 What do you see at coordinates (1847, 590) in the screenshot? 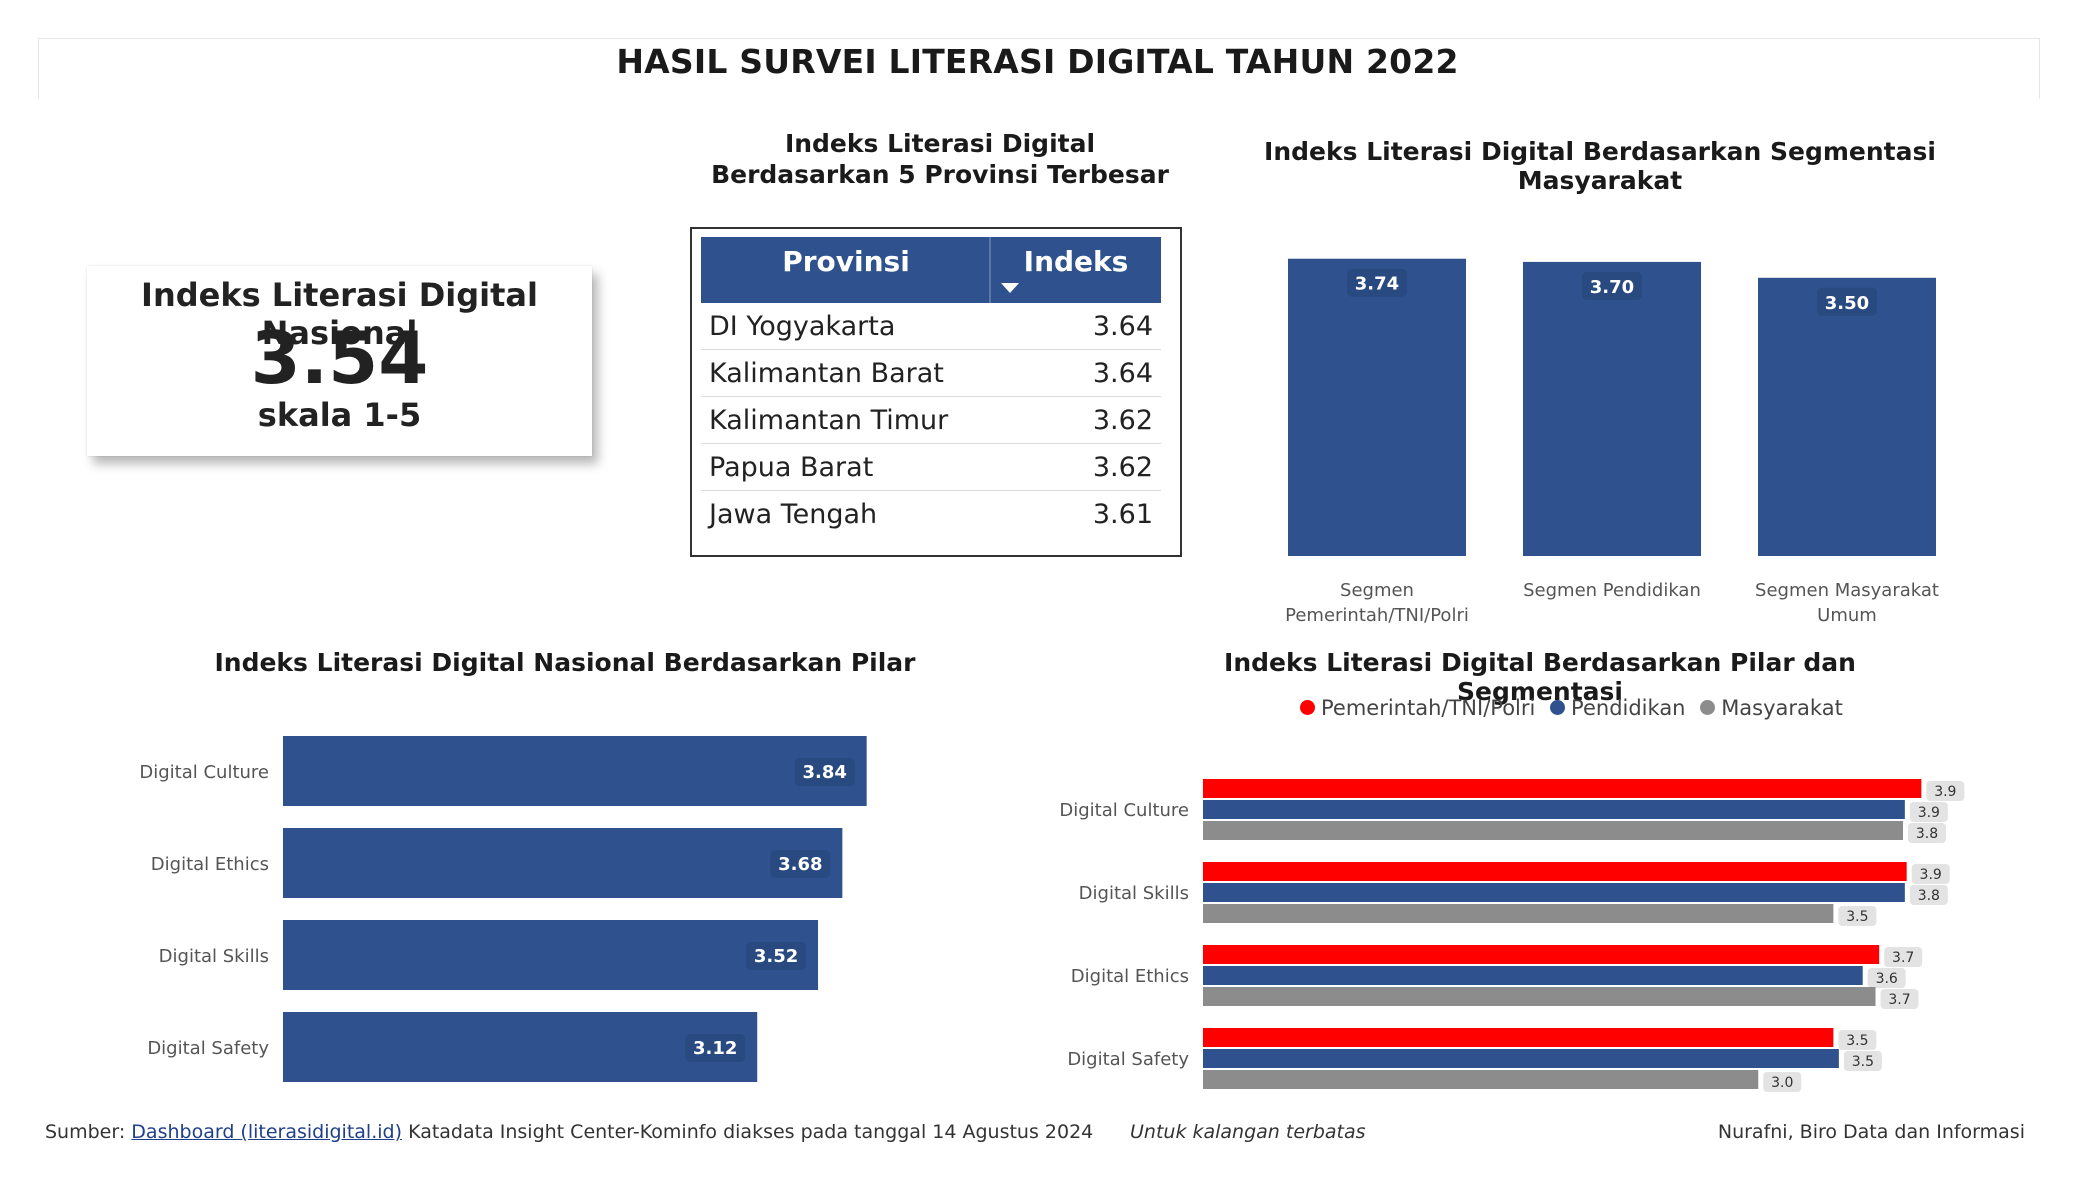
I see `category-label: Segmen Masyarakat` at bounding box center [1847, 590].